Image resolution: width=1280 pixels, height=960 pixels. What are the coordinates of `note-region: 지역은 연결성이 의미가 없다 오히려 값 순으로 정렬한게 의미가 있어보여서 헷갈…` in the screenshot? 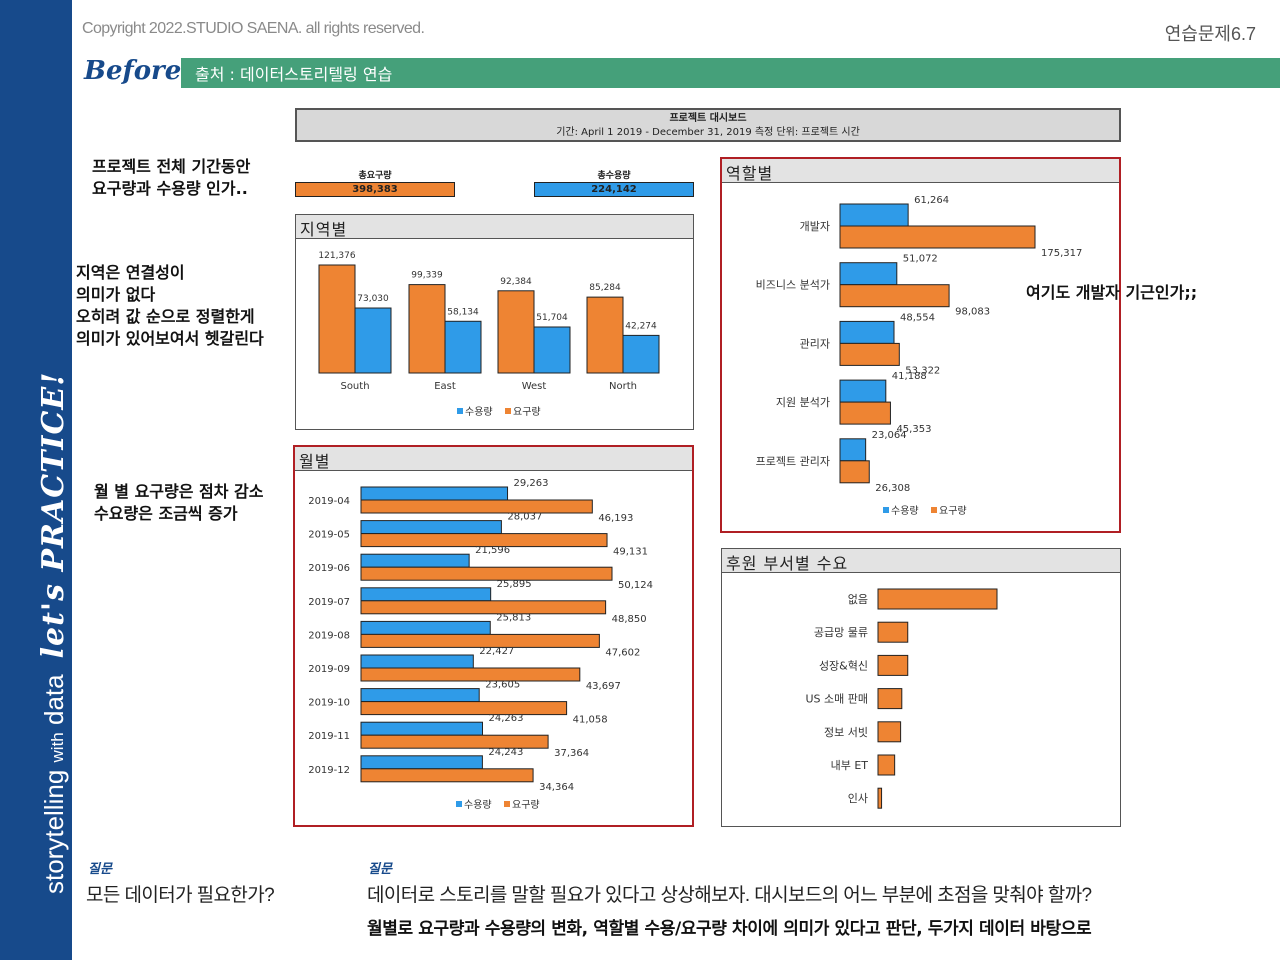 It's located at (170, 305).